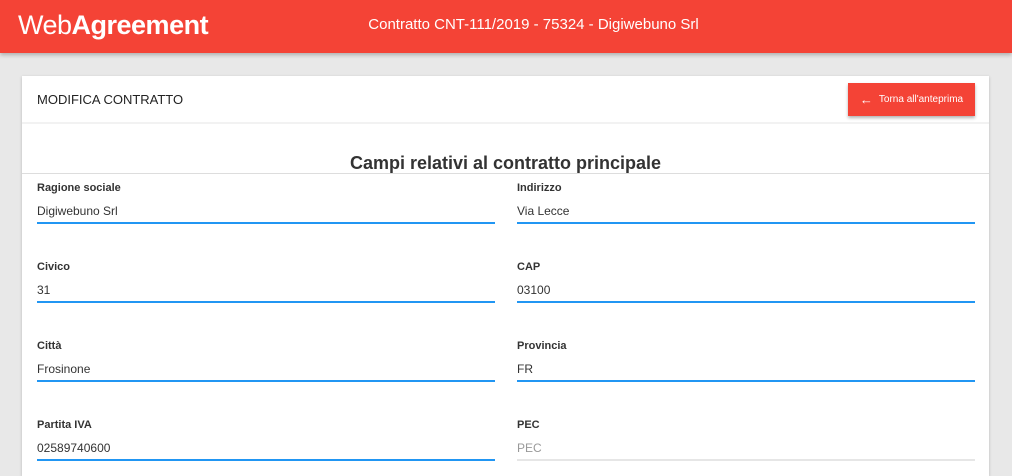 The image size is (1012, 476). Describe the element at coordinates (54, 267) in the screenshot. I see `field-label: Civico` at that location.